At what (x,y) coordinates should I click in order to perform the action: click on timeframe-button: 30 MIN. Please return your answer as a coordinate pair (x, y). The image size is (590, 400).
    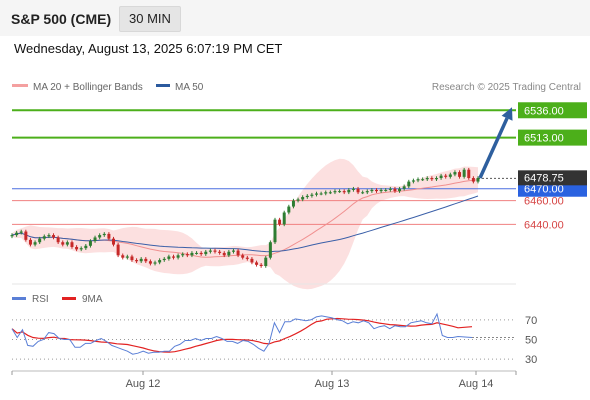
    Looking at the image, I should click on (150, 19).